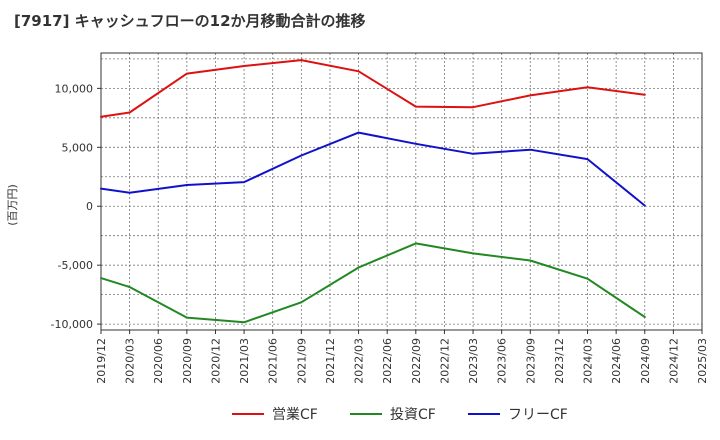  Describe the element at coordinates (72, 324) in the screenshot. I see `y-tick-label: -10,000` at that location.